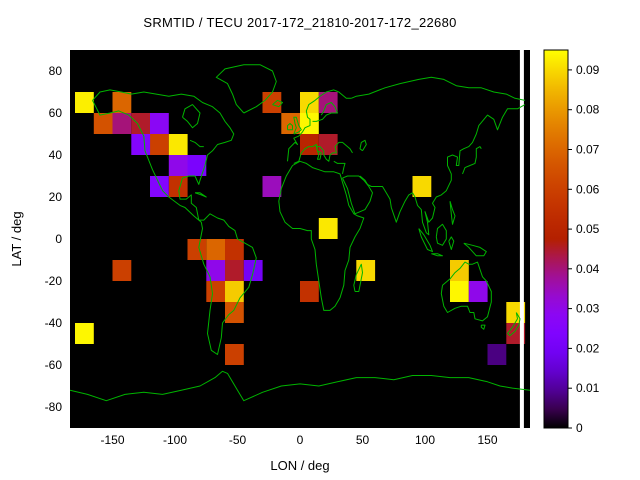 This screenshot has width=640, height=480. What do you see at coordinates (246, 89) in the screenshot?
I see `map-outline-greenland` at bounding box center [246, 89].